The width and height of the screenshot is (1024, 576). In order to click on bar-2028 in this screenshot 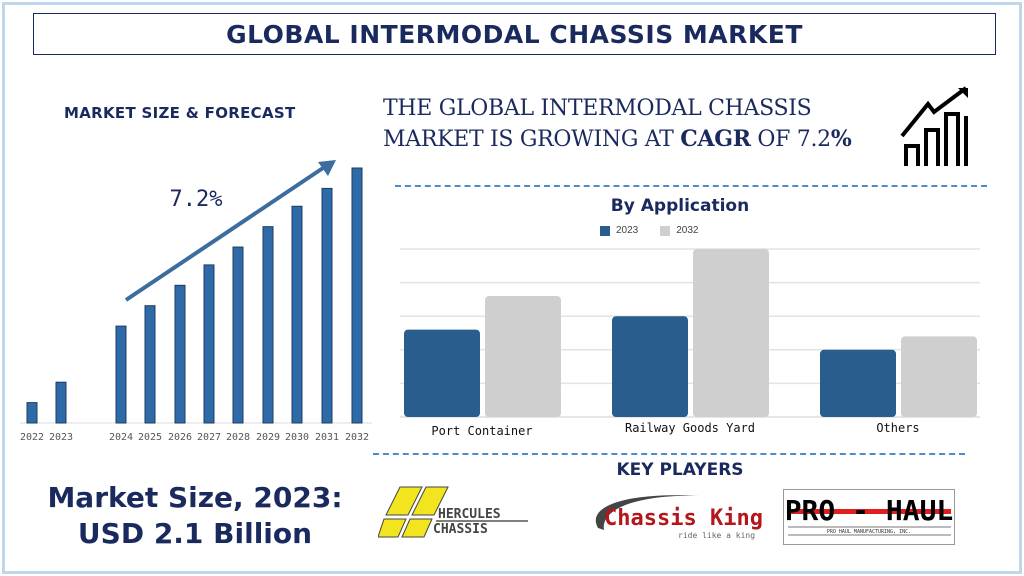, I will do `click(238, 335)`.